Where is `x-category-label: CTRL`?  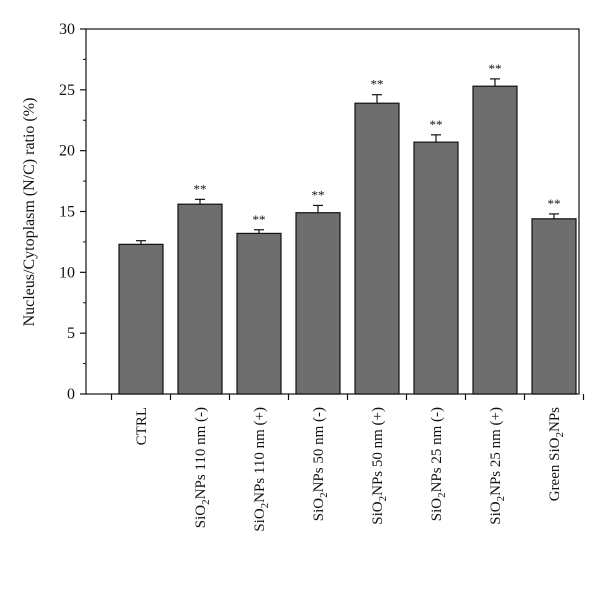
x-category-label: CTRL is located at coordinates (142, 426).